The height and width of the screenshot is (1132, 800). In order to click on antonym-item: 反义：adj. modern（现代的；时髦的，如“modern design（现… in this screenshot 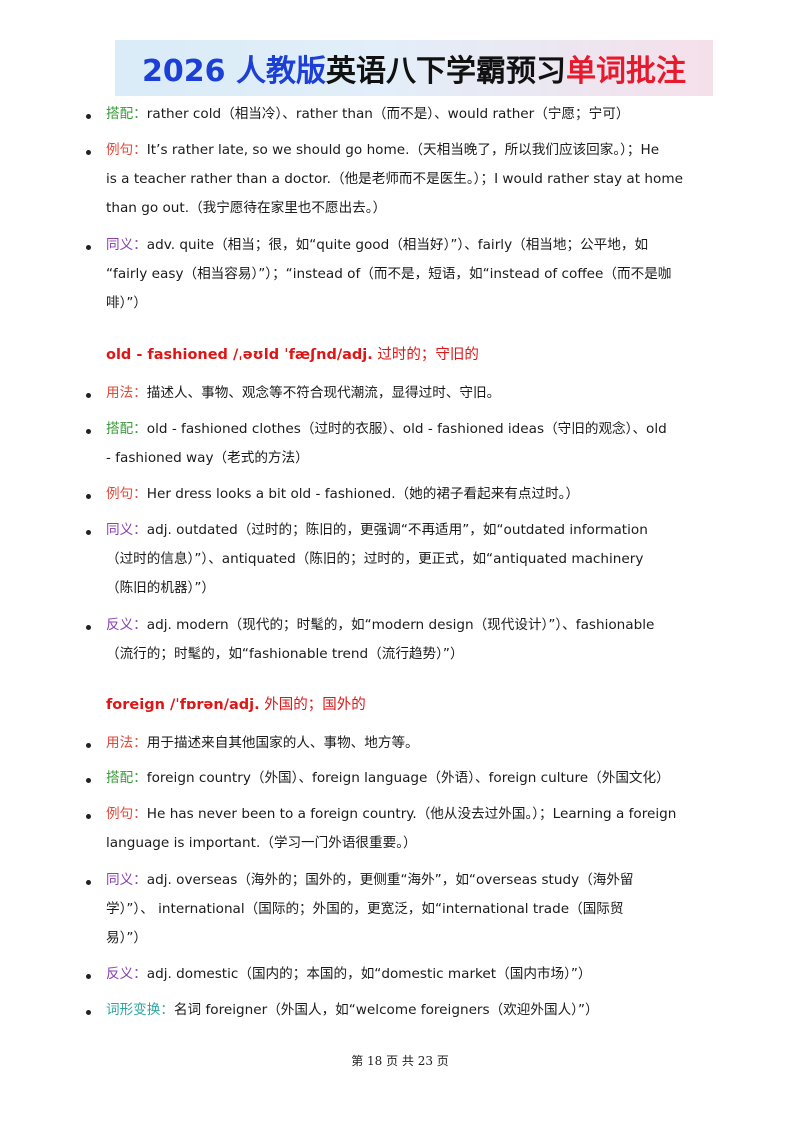, I will do `click(406, 640)`.